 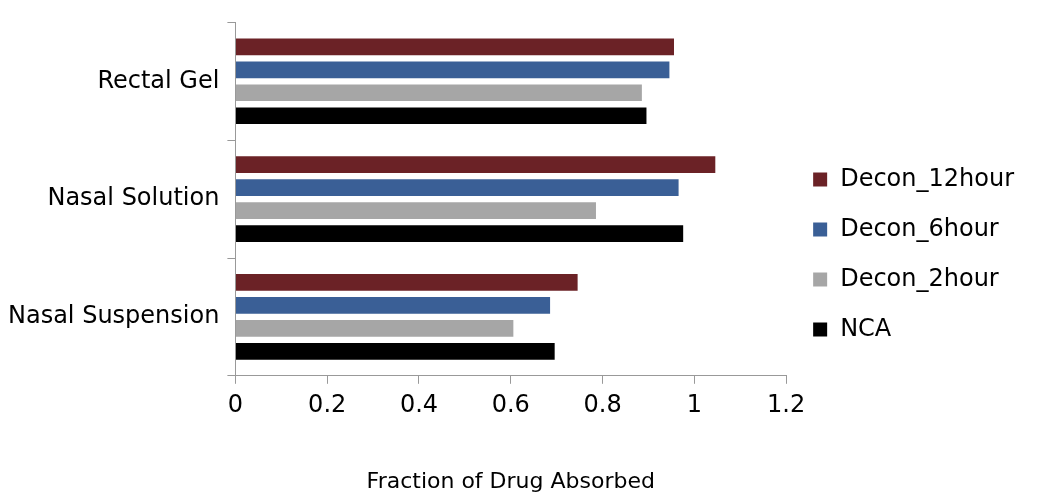 I want to click on y-tick-label: Nasal Solution, so click(x=133, y=197).